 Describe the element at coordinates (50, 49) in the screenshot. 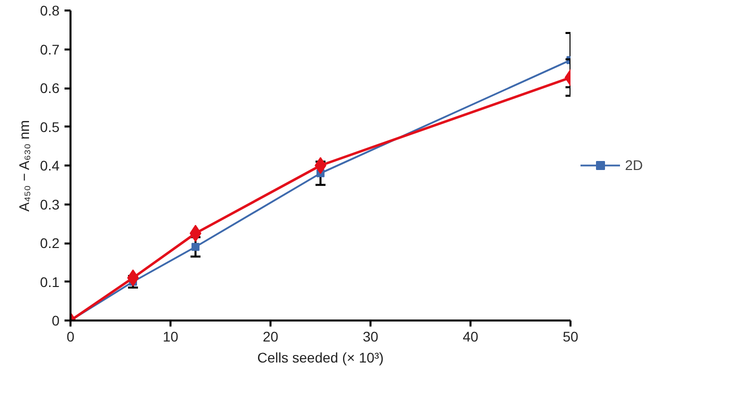

I see `y-tick-label: 0.7` at that location.